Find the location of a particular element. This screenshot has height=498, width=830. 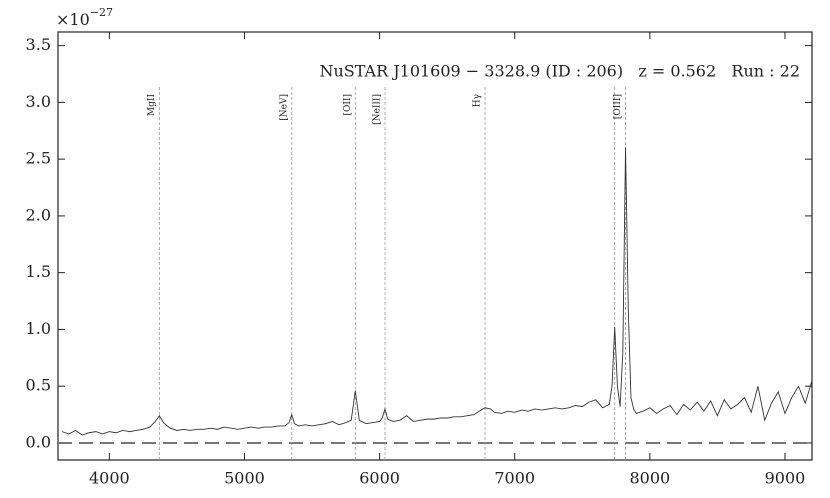

emission-label: Hγ is located at coordinates (477, 100).